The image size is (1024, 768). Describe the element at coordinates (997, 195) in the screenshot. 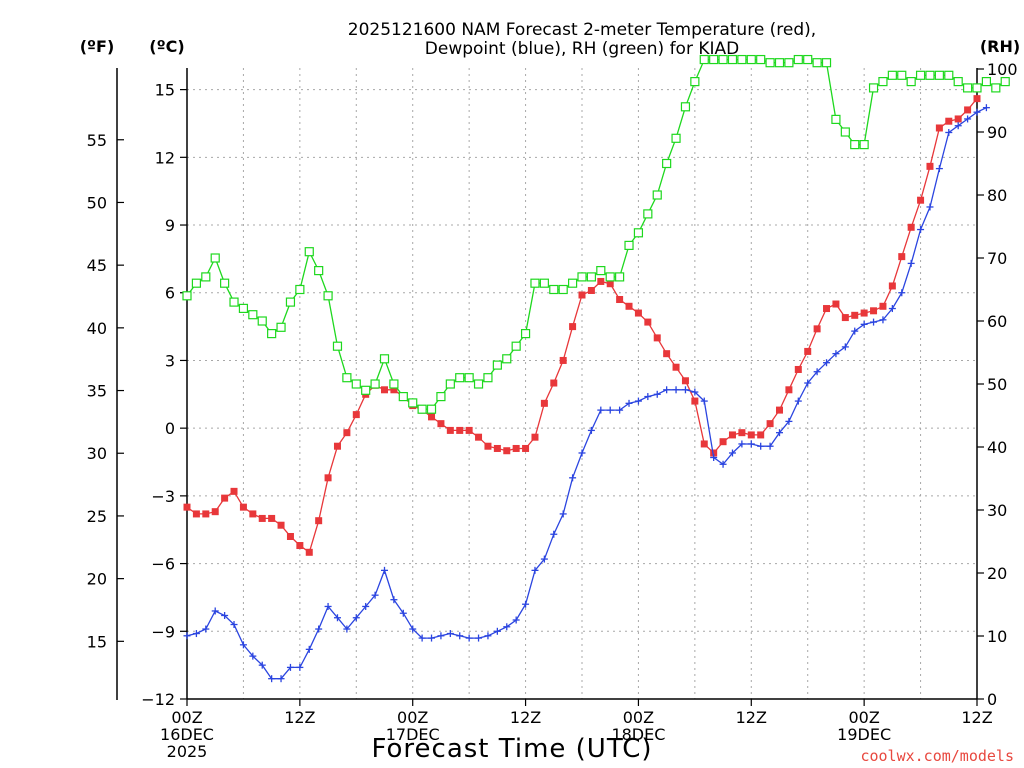

I see `rh-tick-label: 80` at that location.